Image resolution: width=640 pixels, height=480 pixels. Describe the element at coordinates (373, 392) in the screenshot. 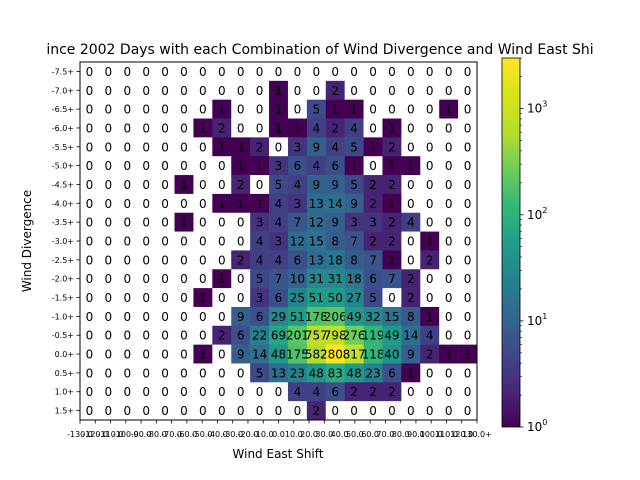

I see `cell-value-label: 2` at that location.